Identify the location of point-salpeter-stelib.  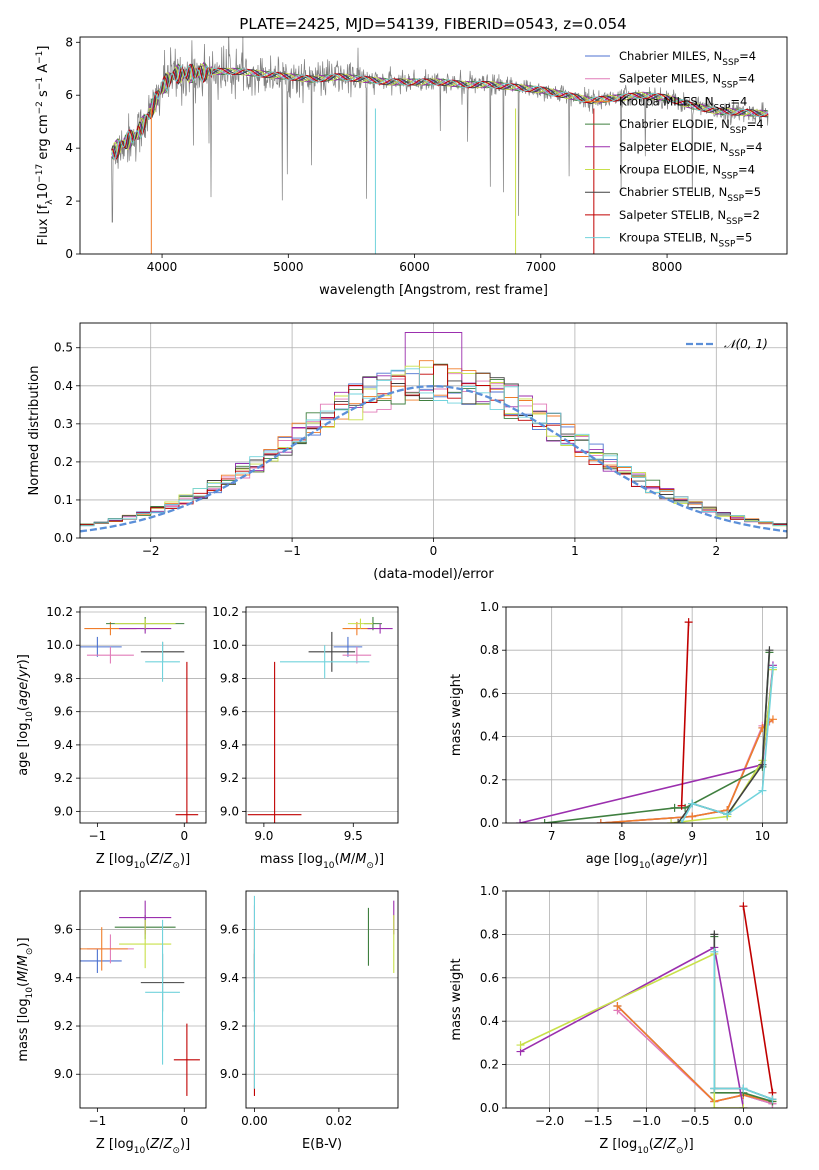
(274, 742).